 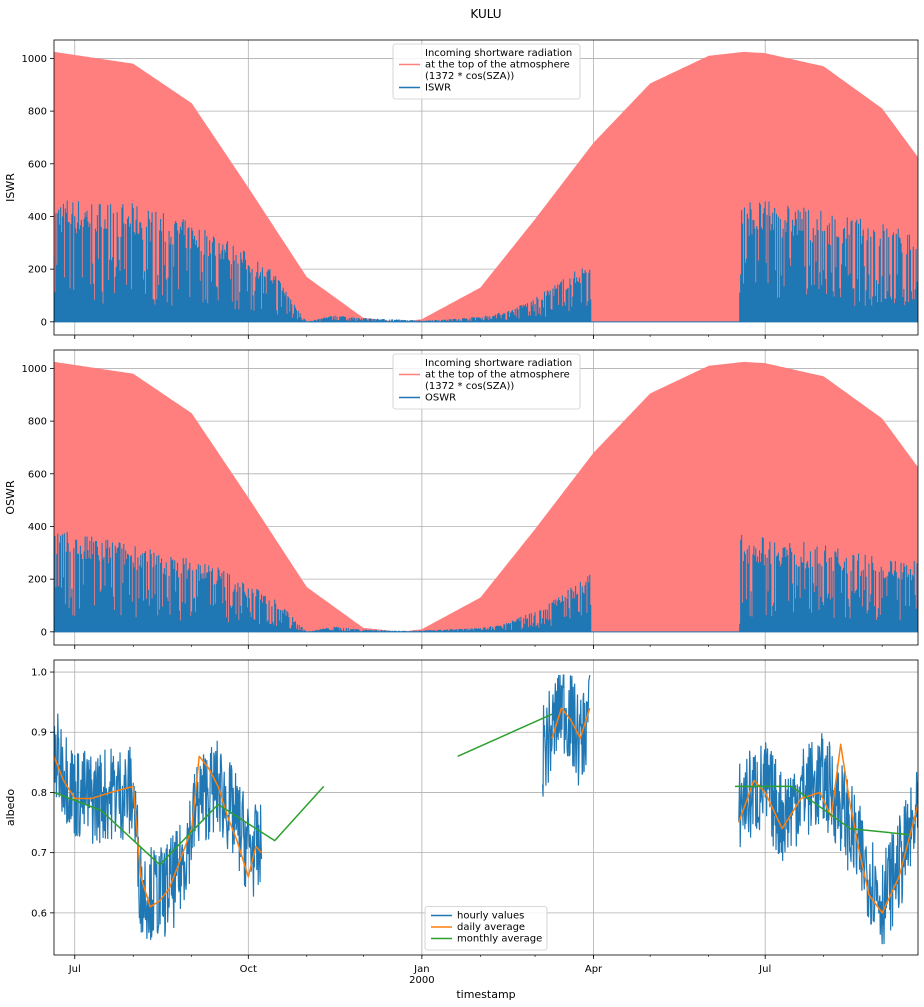 What do you see at coordinates (421, 980) in the screenshot?
I see `x-tick-sublabel: 2000` at bounding box center [421, 980].